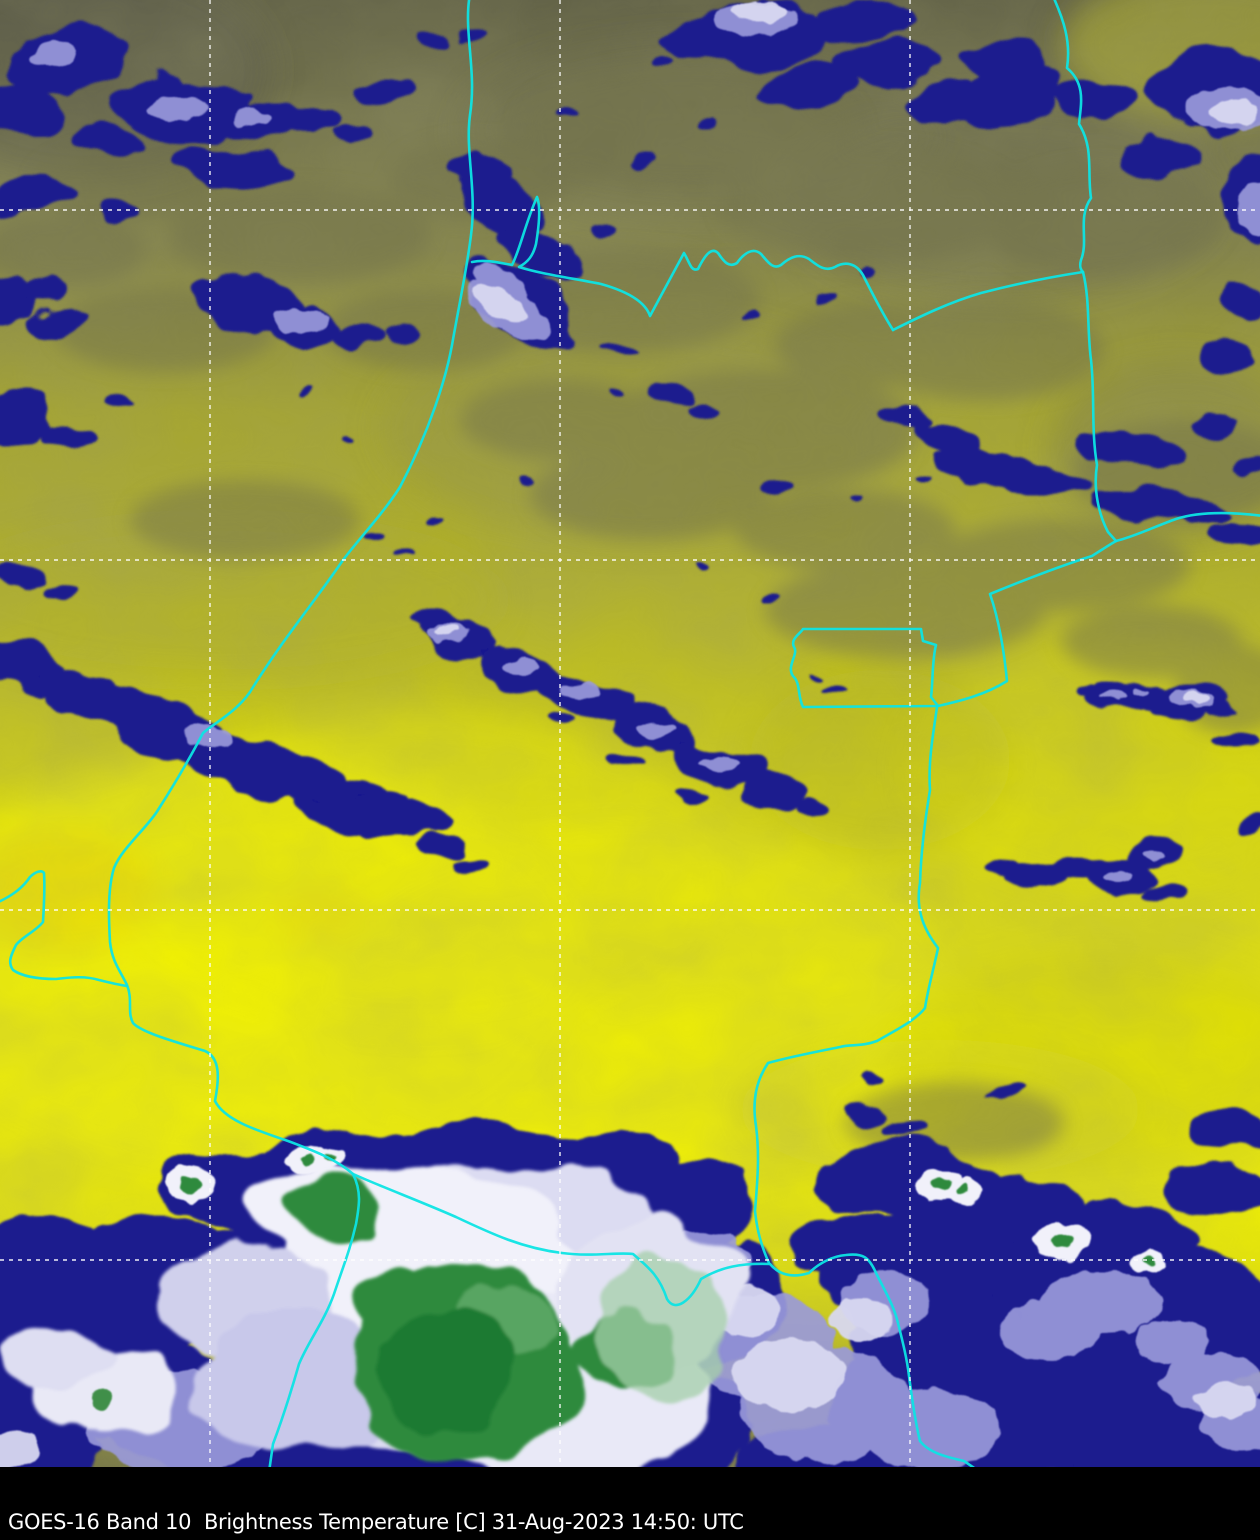 Image resolution: width=1260 pixels, height=1540 pixels. I want to click on convective-cell-green-cores, so click(621, 1281).